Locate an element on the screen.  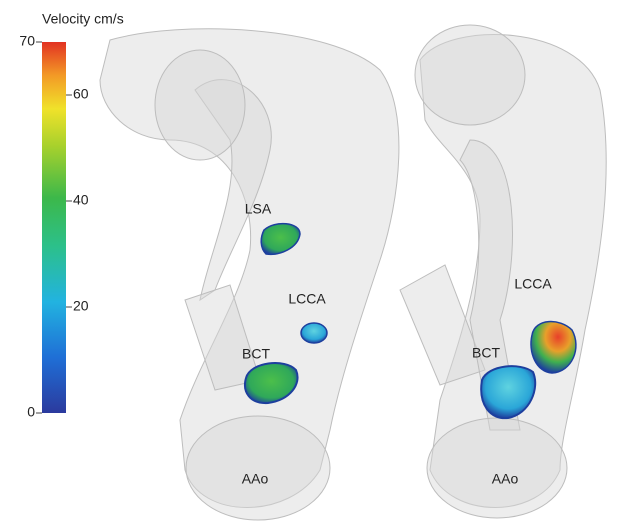
jet-lcca-right is located at coordinates (553, 347).